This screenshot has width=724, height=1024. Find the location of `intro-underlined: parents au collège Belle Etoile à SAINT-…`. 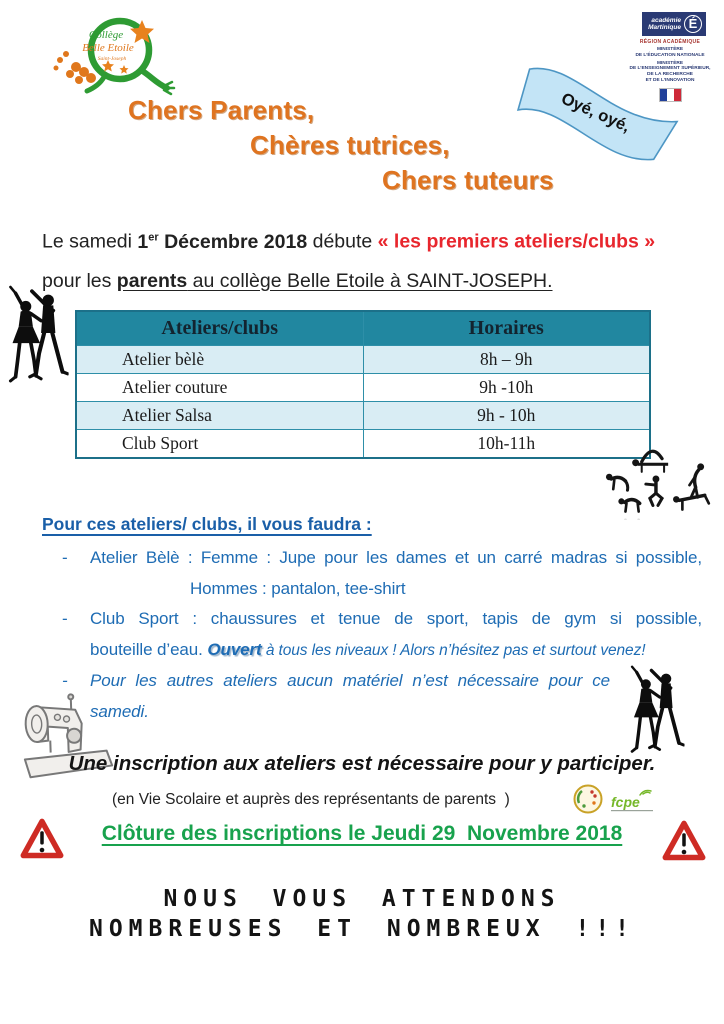

intro-underlined: parents au collège Belle Etoile à SAINT-… is located at coordinates (334, 280).